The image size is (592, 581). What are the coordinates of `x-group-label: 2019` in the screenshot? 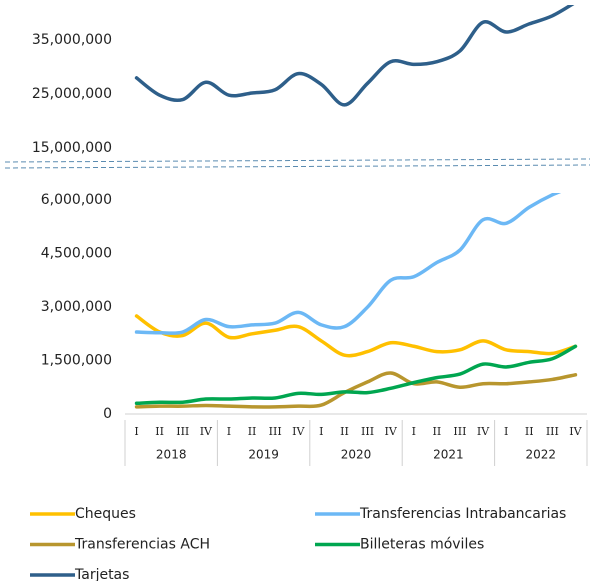 It's located at (263, 455).